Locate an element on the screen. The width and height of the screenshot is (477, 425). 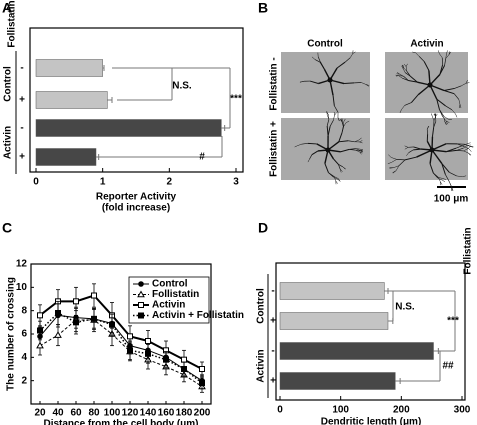
y-tick-label: 4 is located at coordinates (24, 357).